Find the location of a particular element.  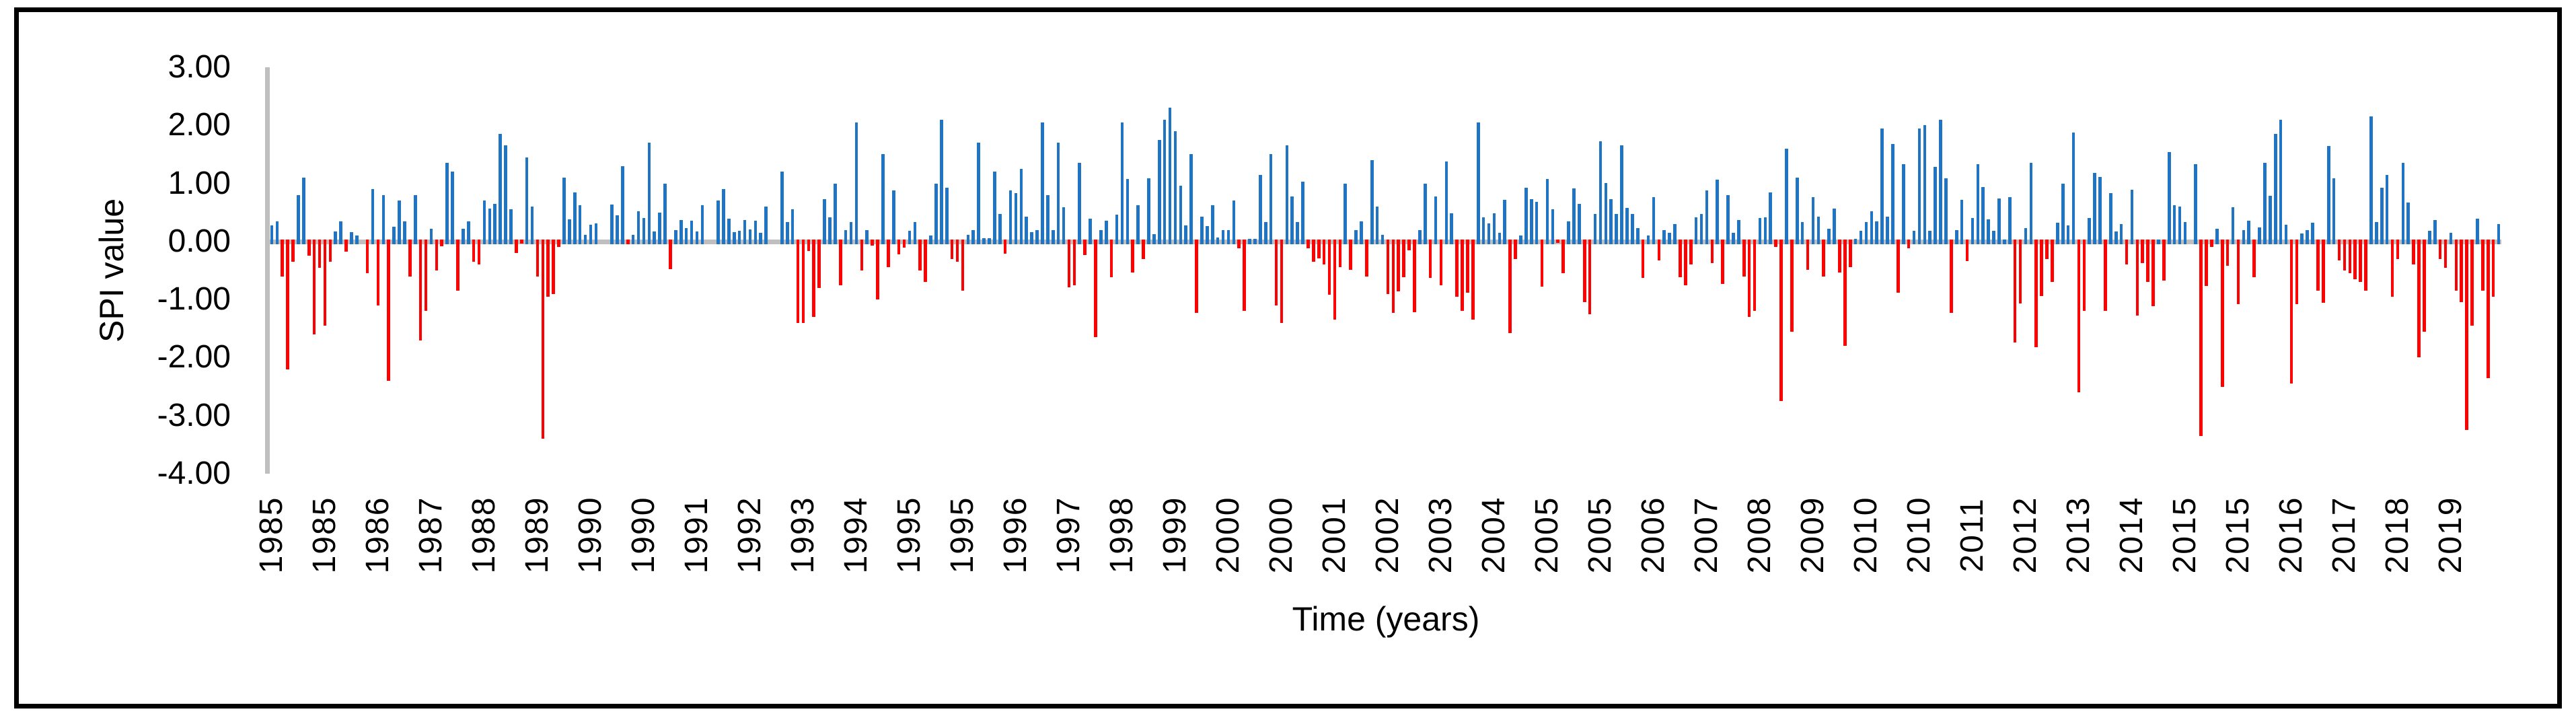

x-tick-label: 2000 is located at coordinates (1281, 535).